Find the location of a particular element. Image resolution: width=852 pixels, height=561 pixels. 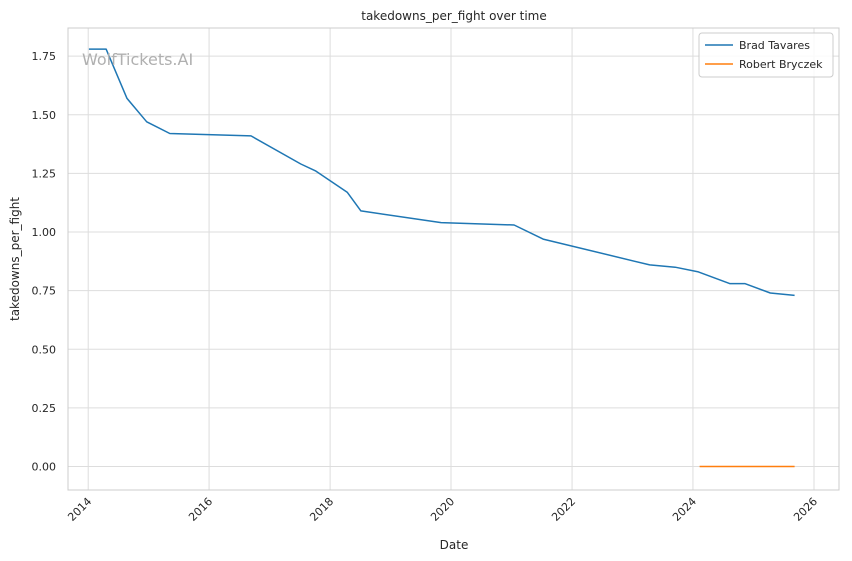

legend-box is located at coordinates (766, 55).